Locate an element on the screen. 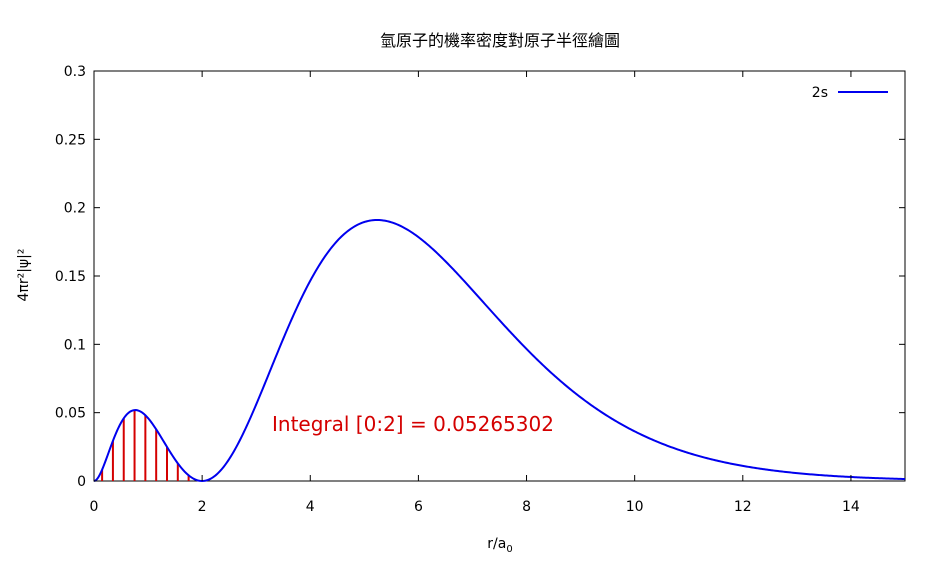  y-tick-label: 0.3 is located at coordinates (75, 72).